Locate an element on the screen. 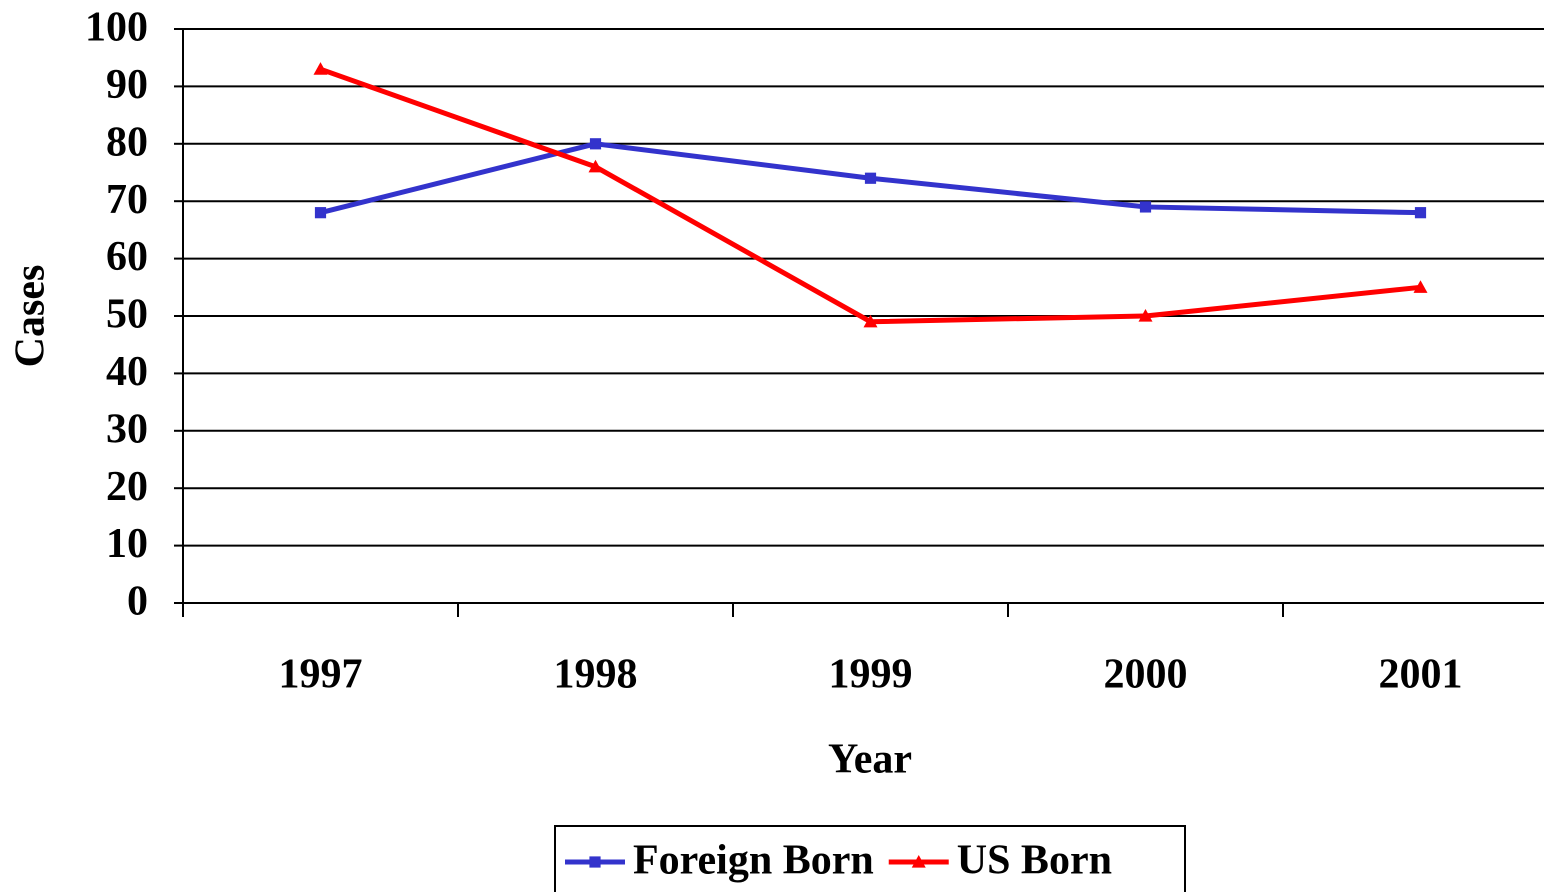 The image size is (1545, 892). legend-box is located at coordinates (870, 858).